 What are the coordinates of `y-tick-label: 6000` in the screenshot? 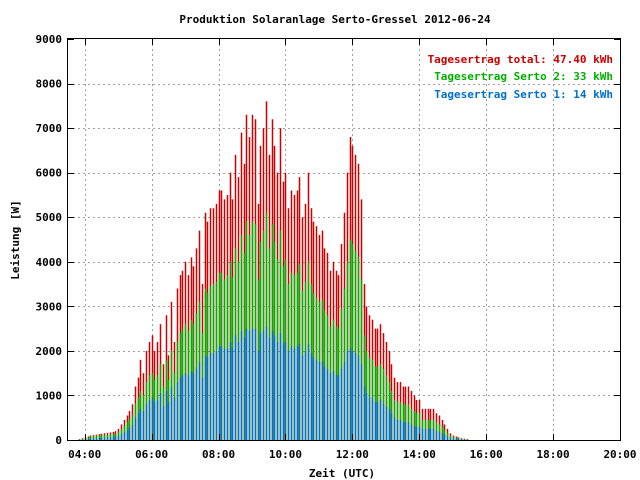 It's located at (49, 173).